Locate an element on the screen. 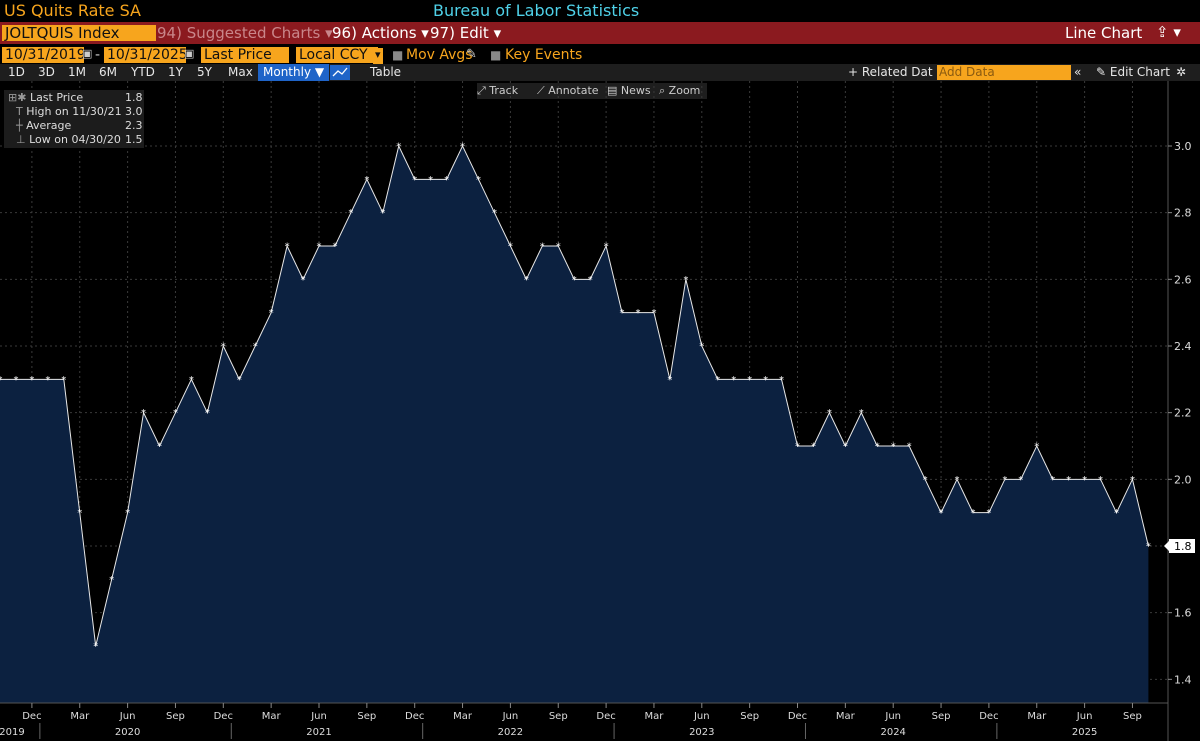 This screenshot has width=1200, height=741. edit-menu: 97) Edit ▾ is located at coordinates (466, 33).